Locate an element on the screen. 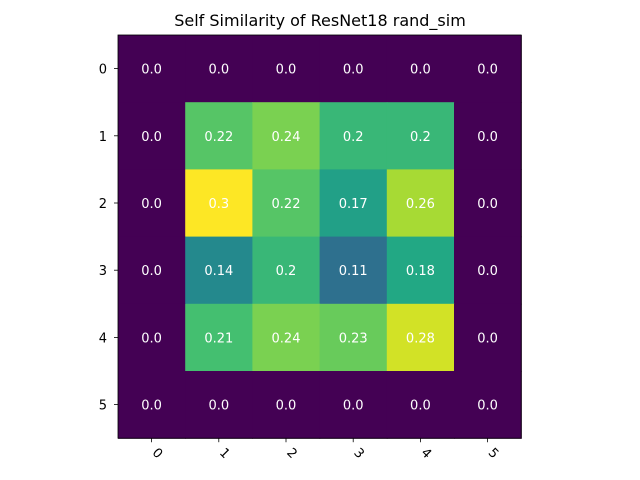  cell-label-2-2: 0.22 is located at coordinates (286, 204).